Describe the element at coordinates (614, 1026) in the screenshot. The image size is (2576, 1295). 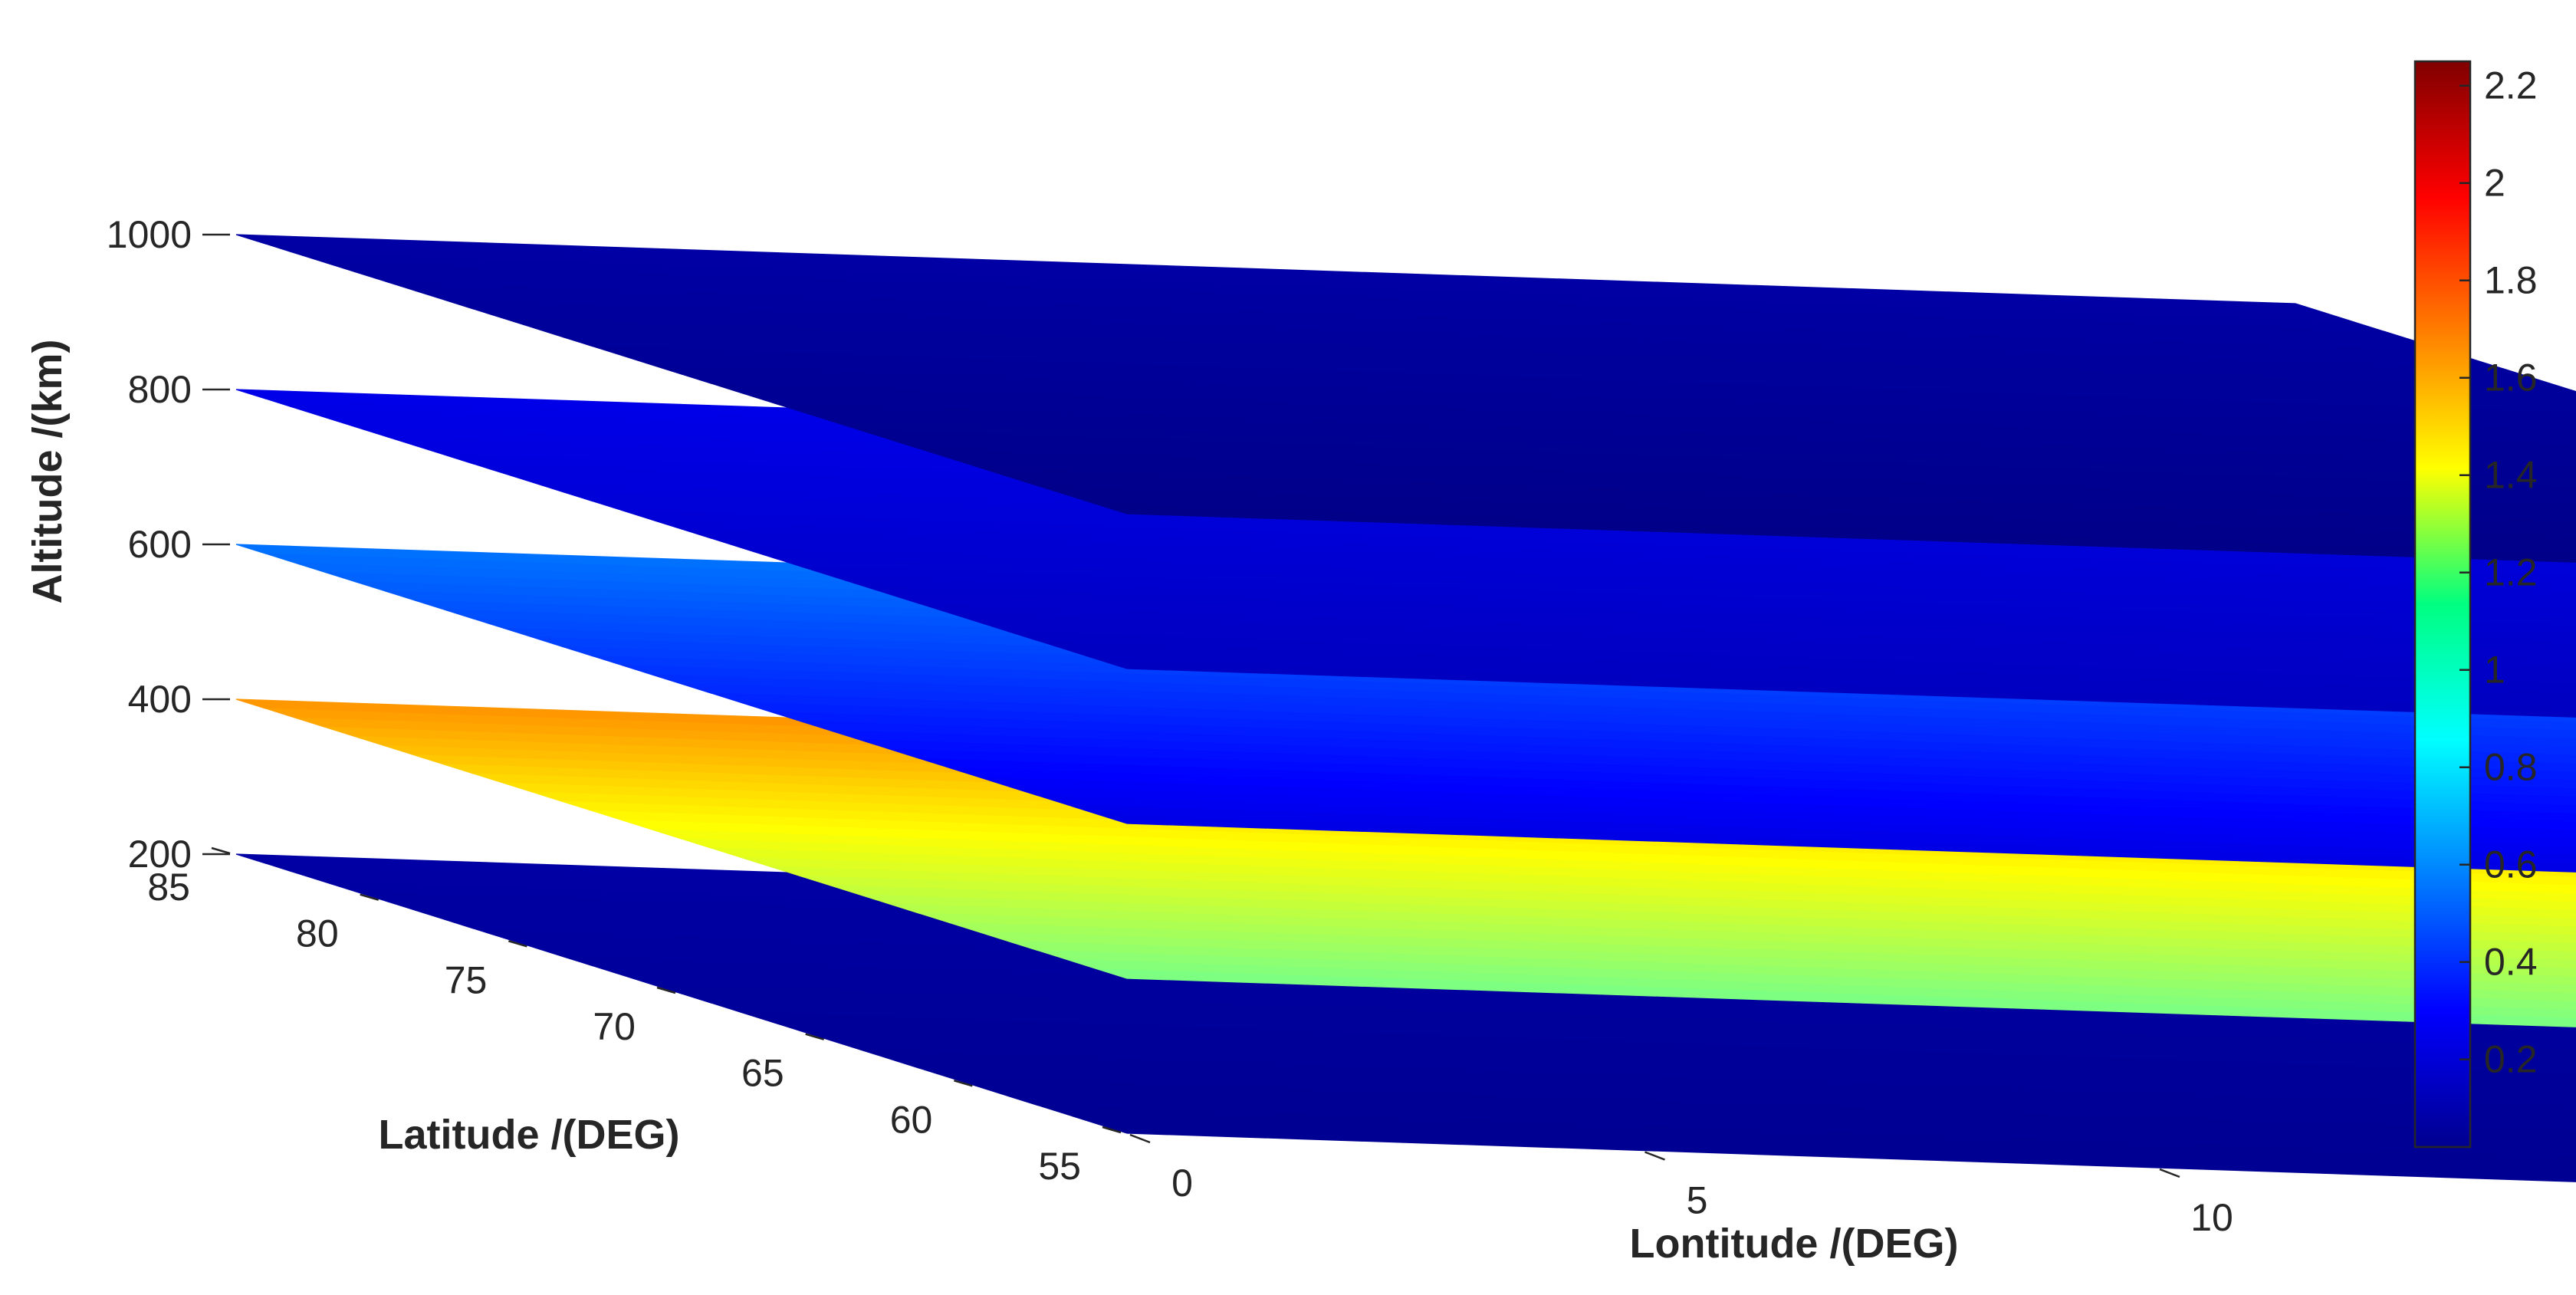
I see `latitude-tick-label: 70` at that location.